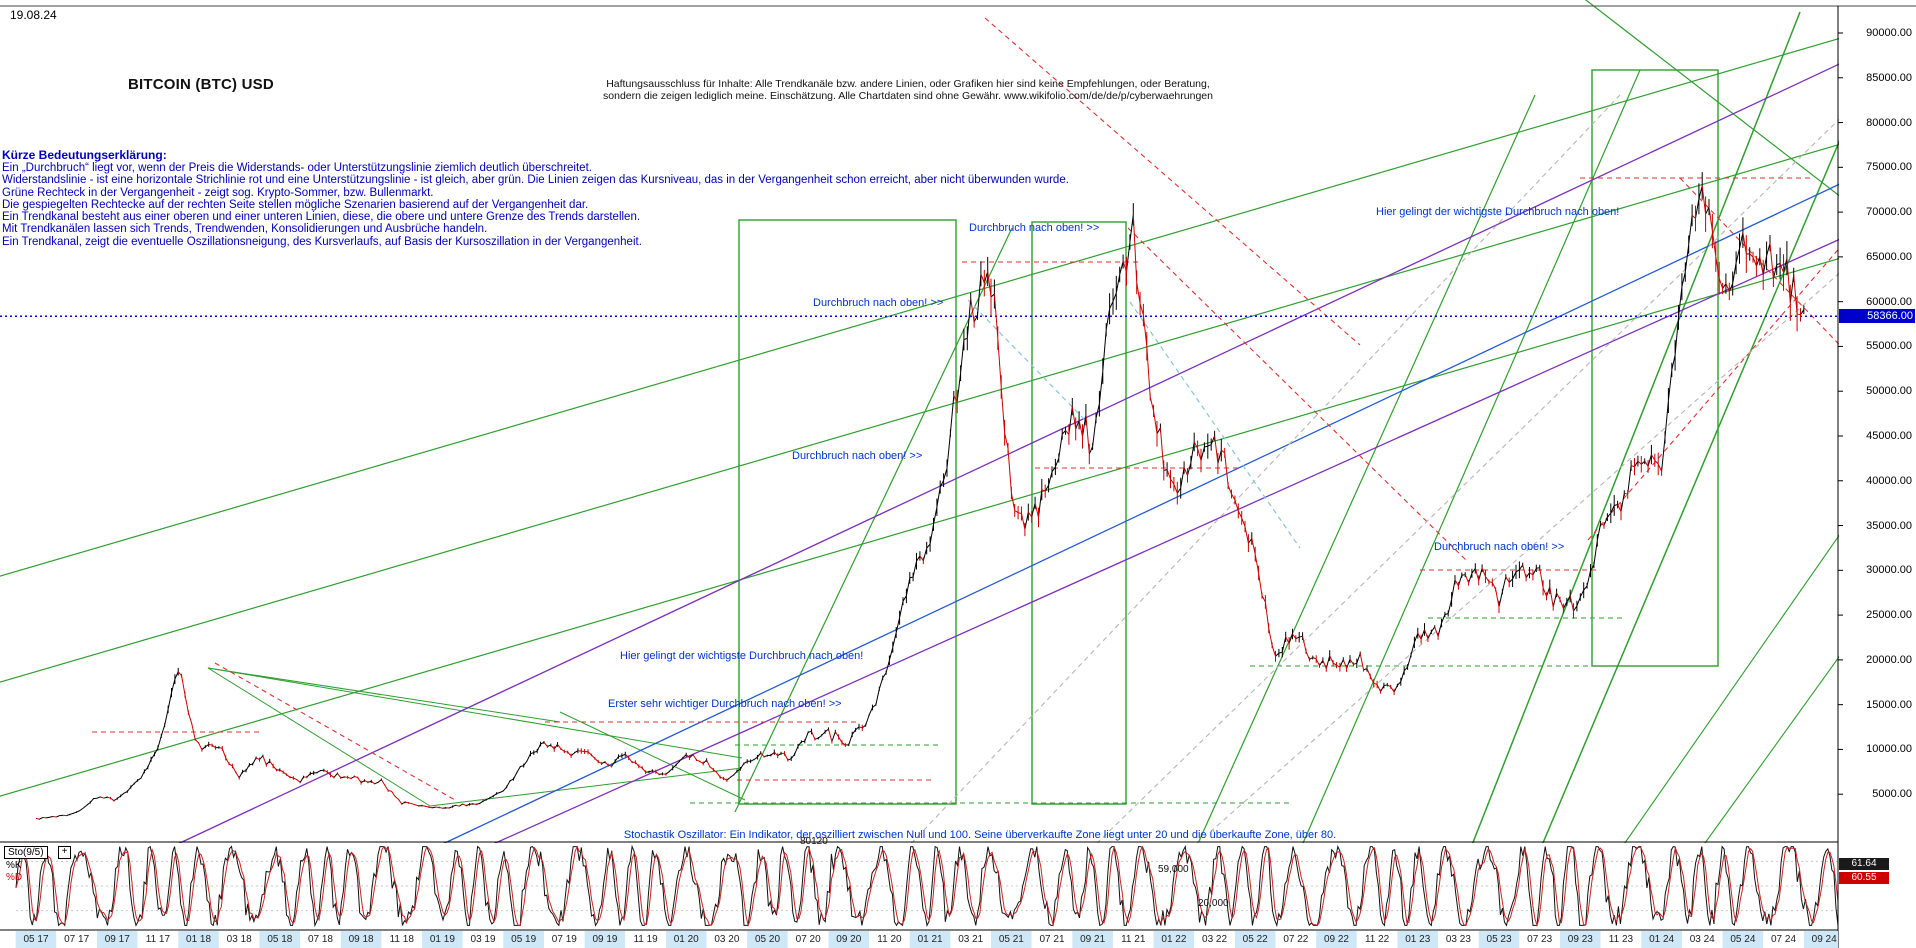 Image resolution: width=1916 pixels, height=948 pixels. I want to click on date-label: 09 18, so click(361, 939).